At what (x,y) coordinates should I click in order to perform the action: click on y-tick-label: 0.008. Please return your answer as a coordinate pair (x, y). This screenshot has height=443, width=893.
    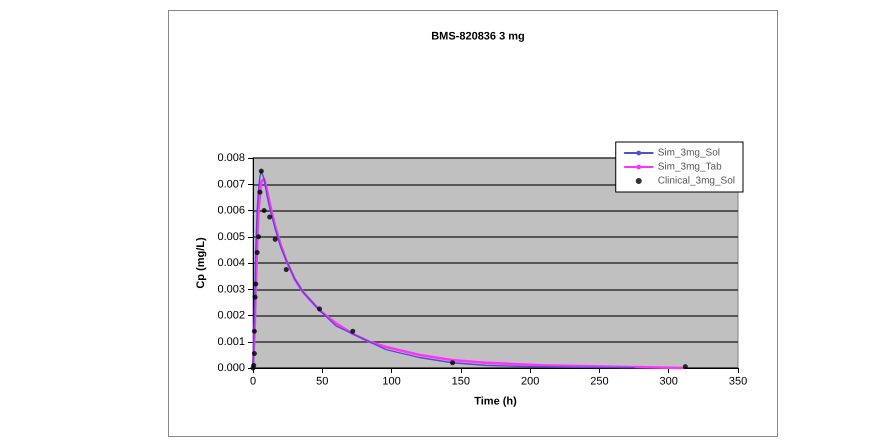
    Looking at the image, I should click on (231, 158).